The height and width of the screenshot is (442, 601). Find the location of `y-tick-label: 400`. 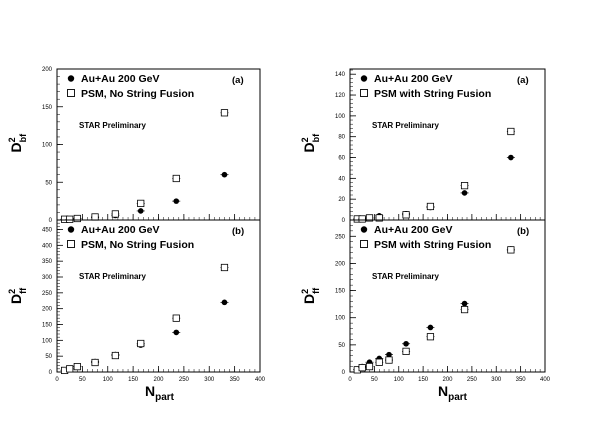

y-tick-label: 400 is located at coordinates (47, 246).